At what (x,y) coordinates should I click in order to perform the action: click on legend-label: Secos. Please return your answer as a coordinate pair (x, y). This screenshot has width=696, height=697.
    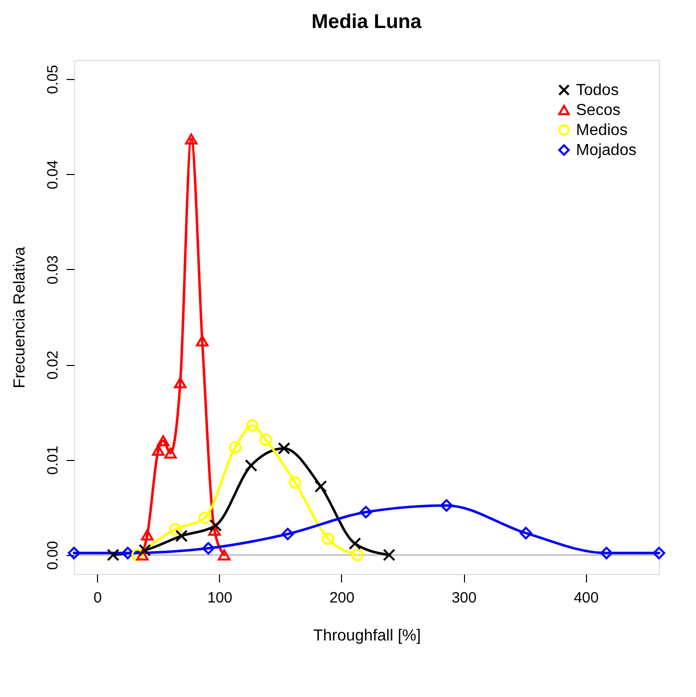
    Looking at the image, I should click on (598, 110).